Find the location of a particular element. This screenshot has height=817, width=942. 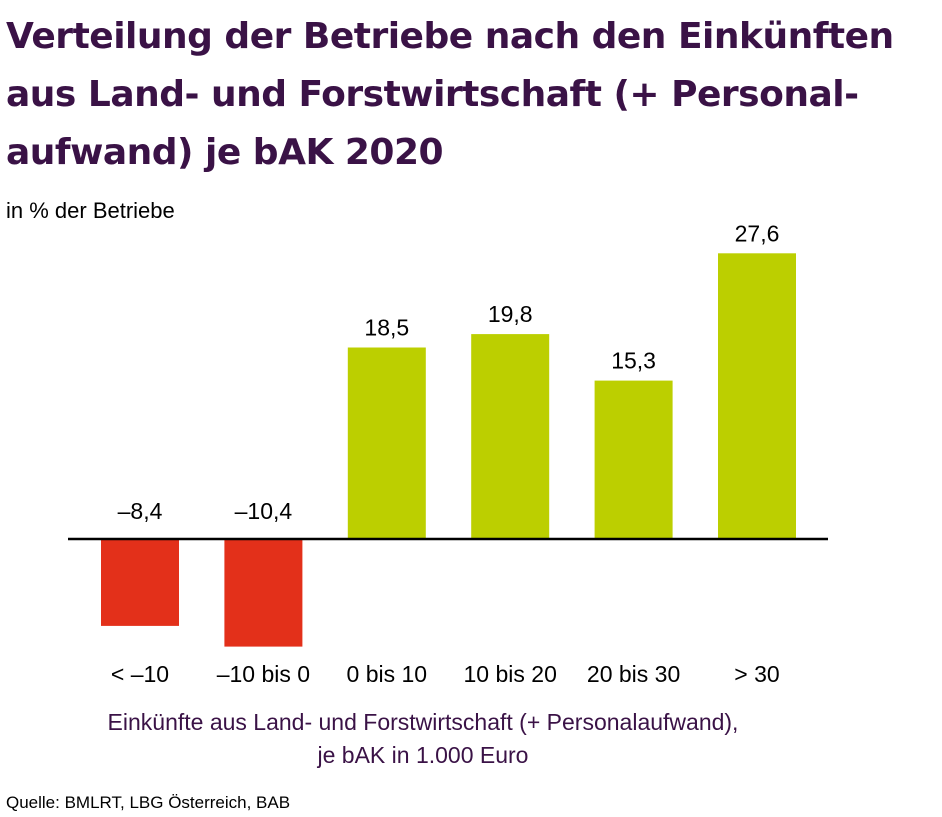

data-label-1: –8,4 is located at coordinates (140, 511).